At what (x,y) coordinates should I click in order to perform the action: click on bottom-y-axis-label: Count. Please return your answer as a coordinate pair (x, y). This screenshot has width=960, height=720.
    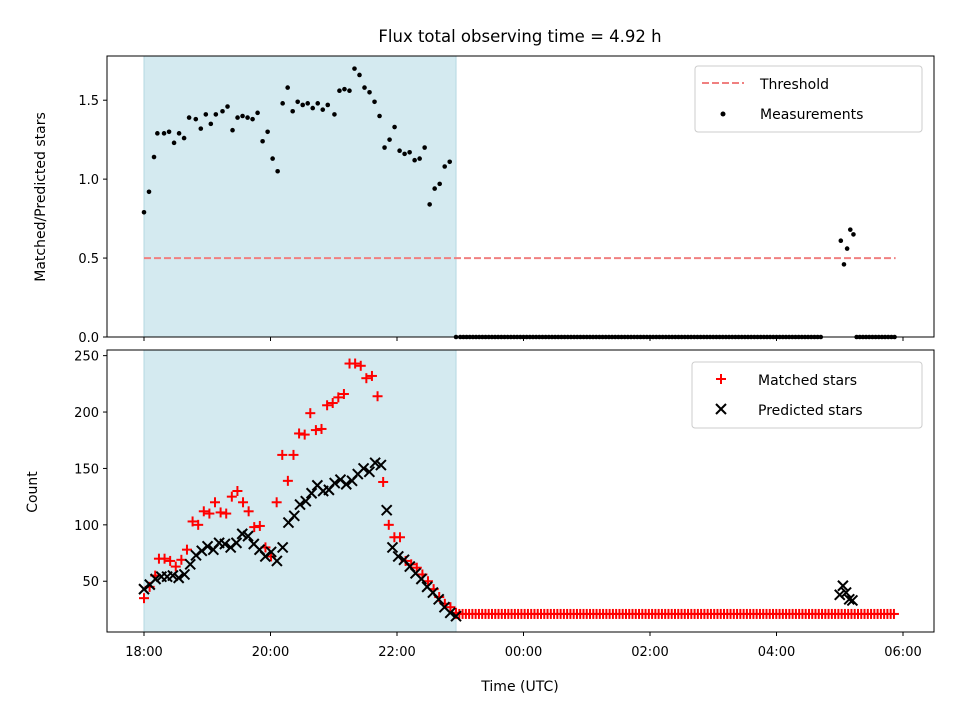
    Looking at the image, I should click on (33, 492).